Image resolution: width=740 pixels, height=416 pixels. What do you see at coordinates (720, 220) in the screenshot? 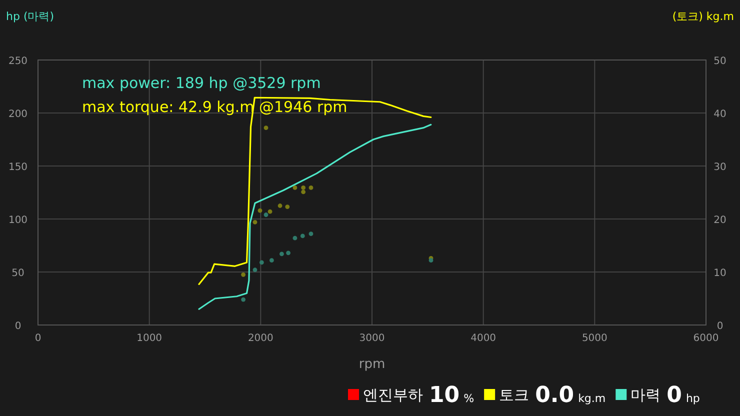
I see `y2-tick-label: 20` at bounding box center [720, 220].